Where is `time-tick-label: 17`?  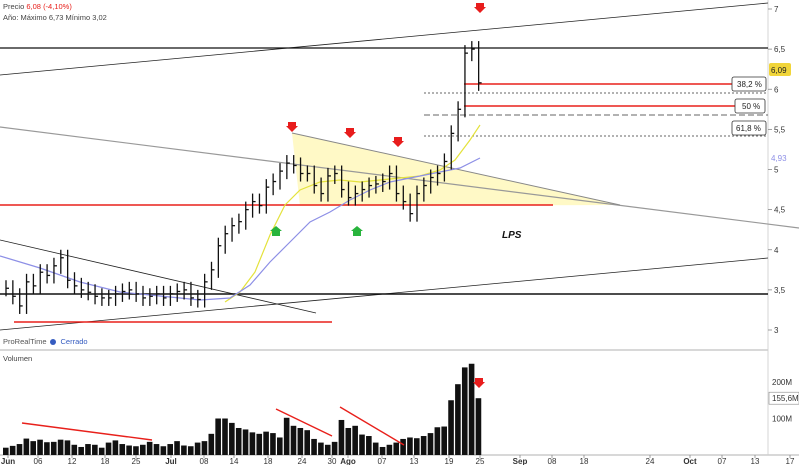 time-tick-label: 17 is located at coordinates (790, 461).